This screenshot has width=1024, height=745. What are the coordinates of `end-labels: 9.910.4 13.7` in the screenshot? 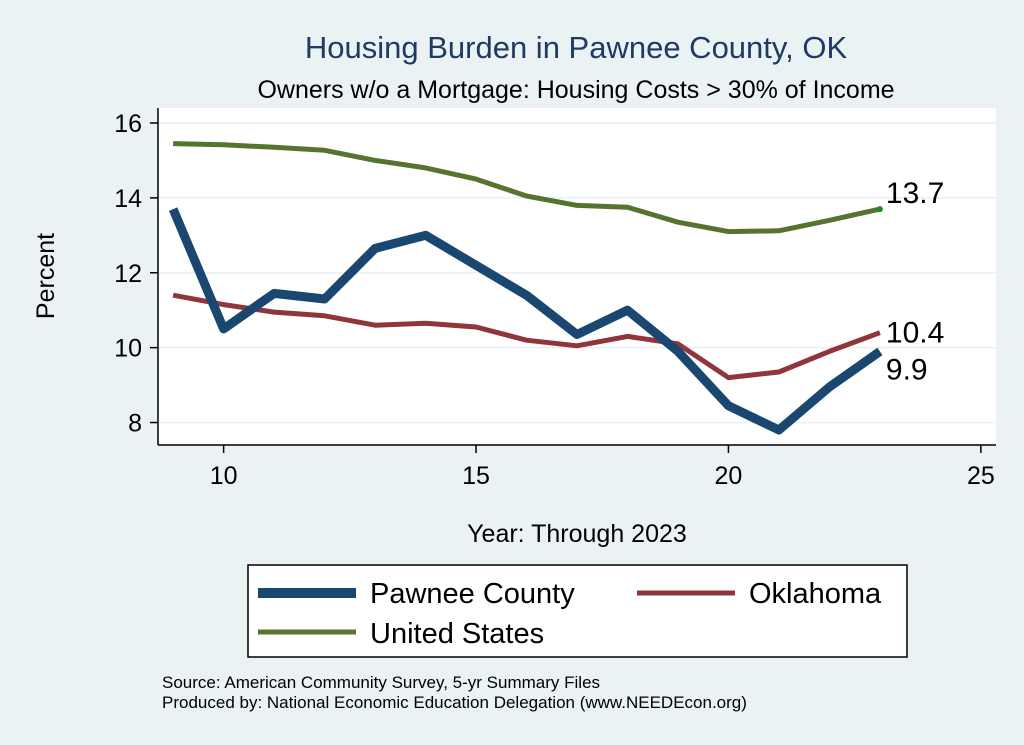 It's located at (915, 281).